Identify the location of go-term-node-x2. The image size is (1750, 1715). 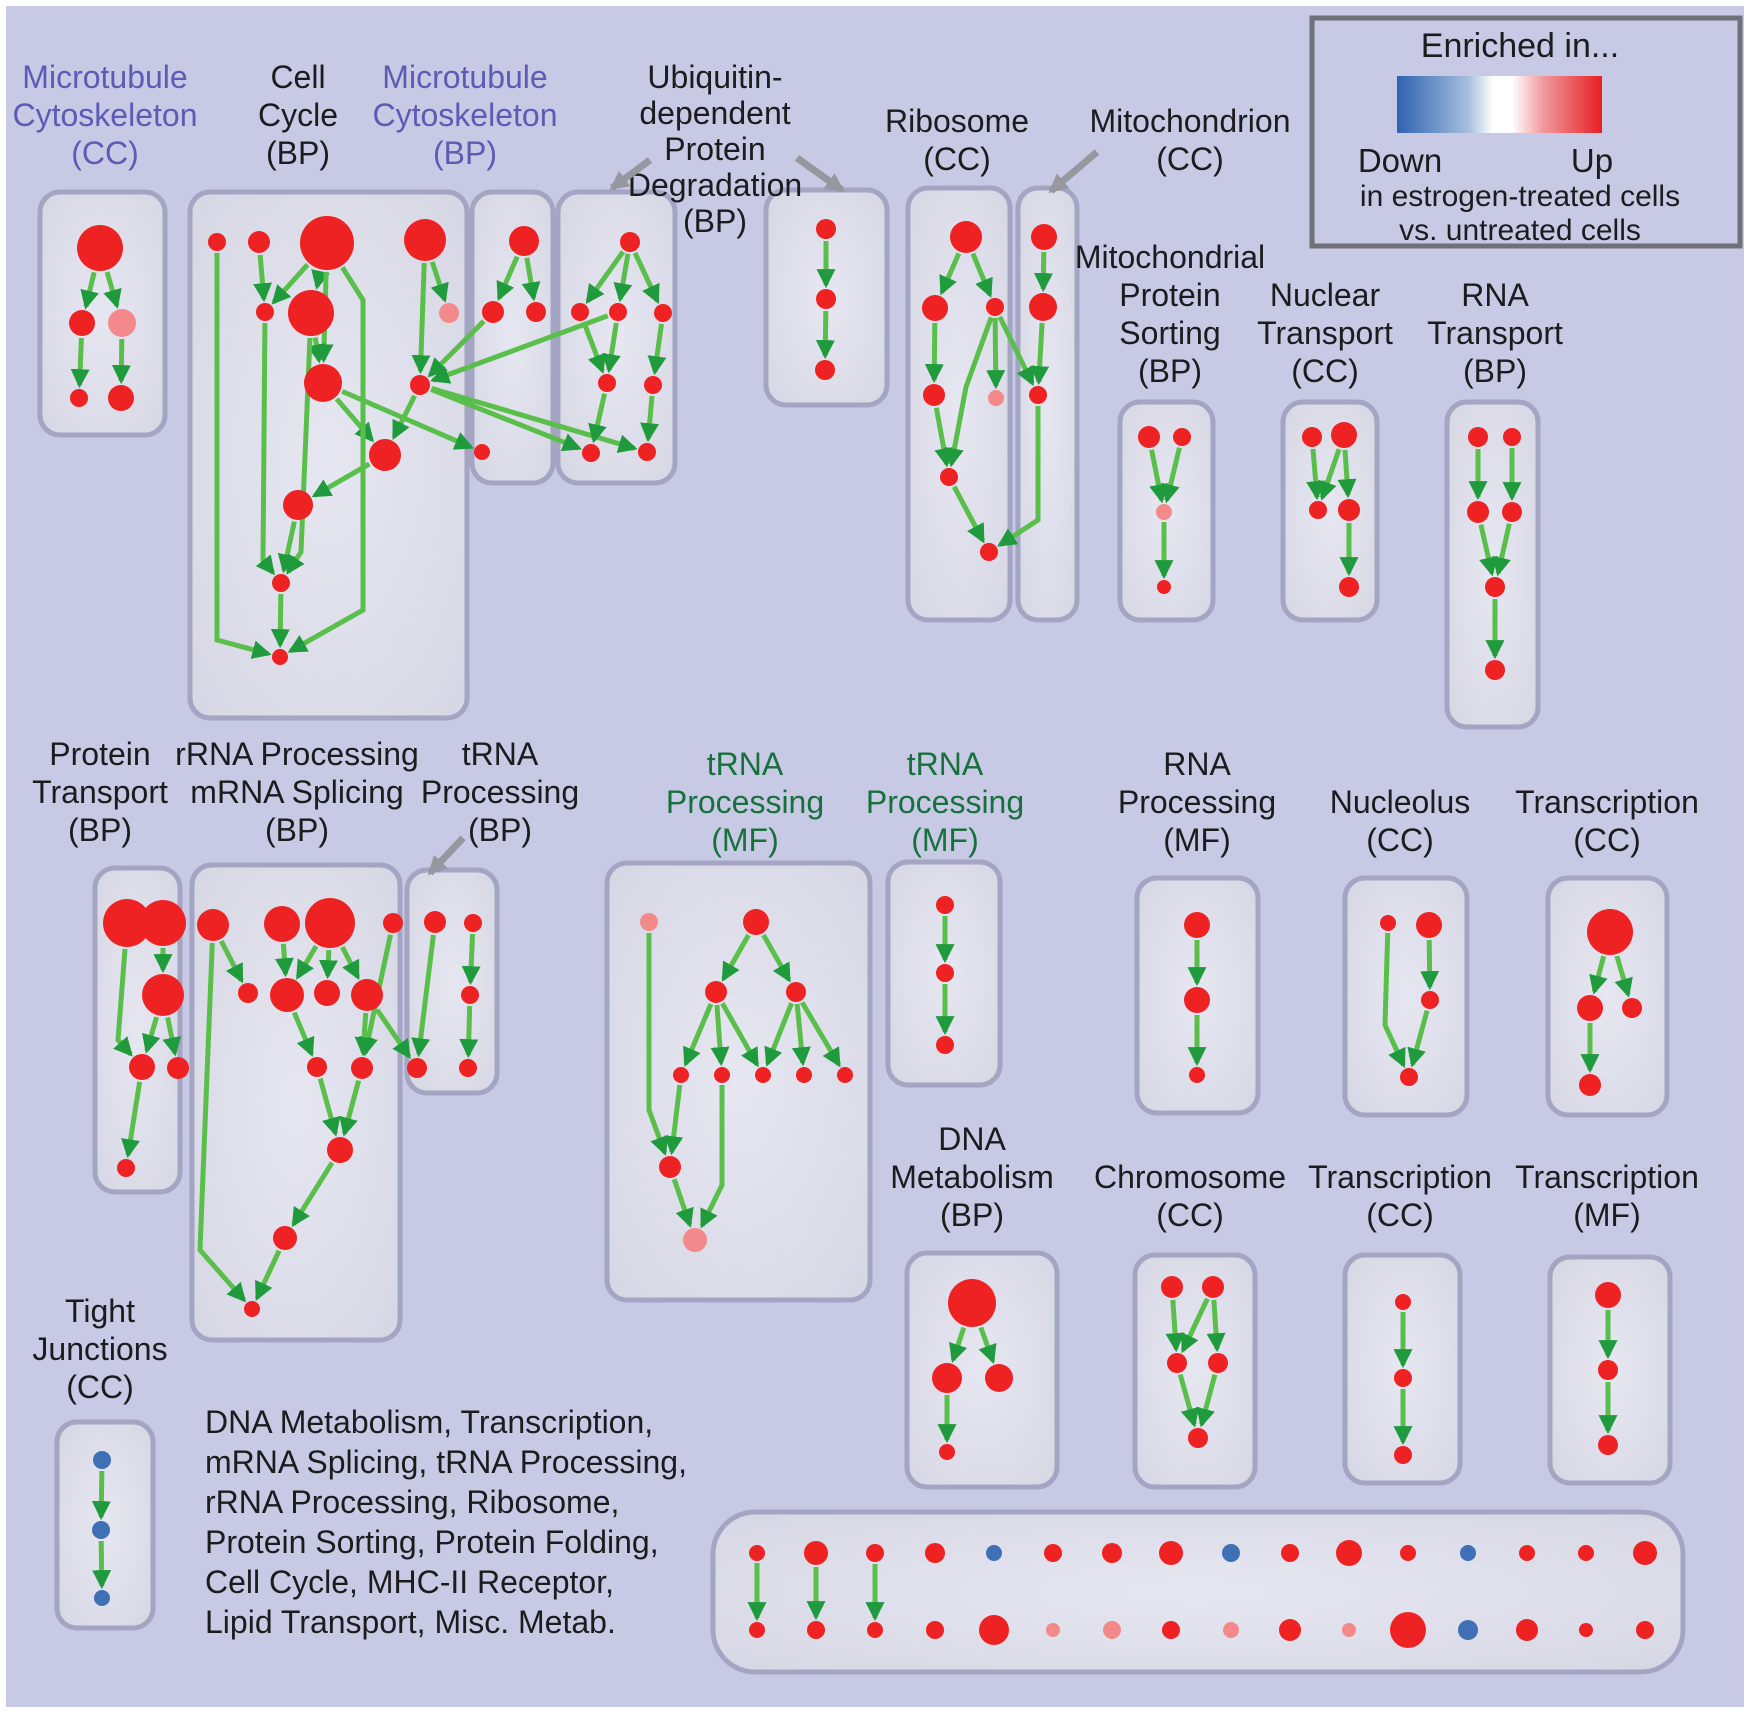
(101, 1530).